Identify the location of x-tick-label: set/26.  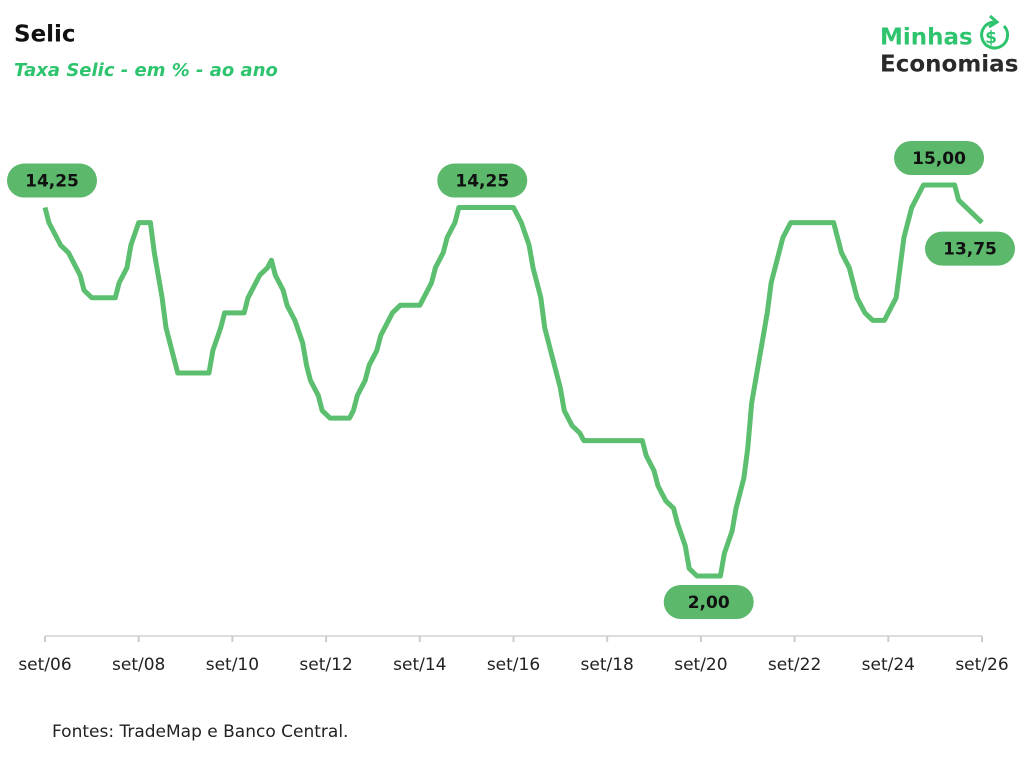
(981, 665).